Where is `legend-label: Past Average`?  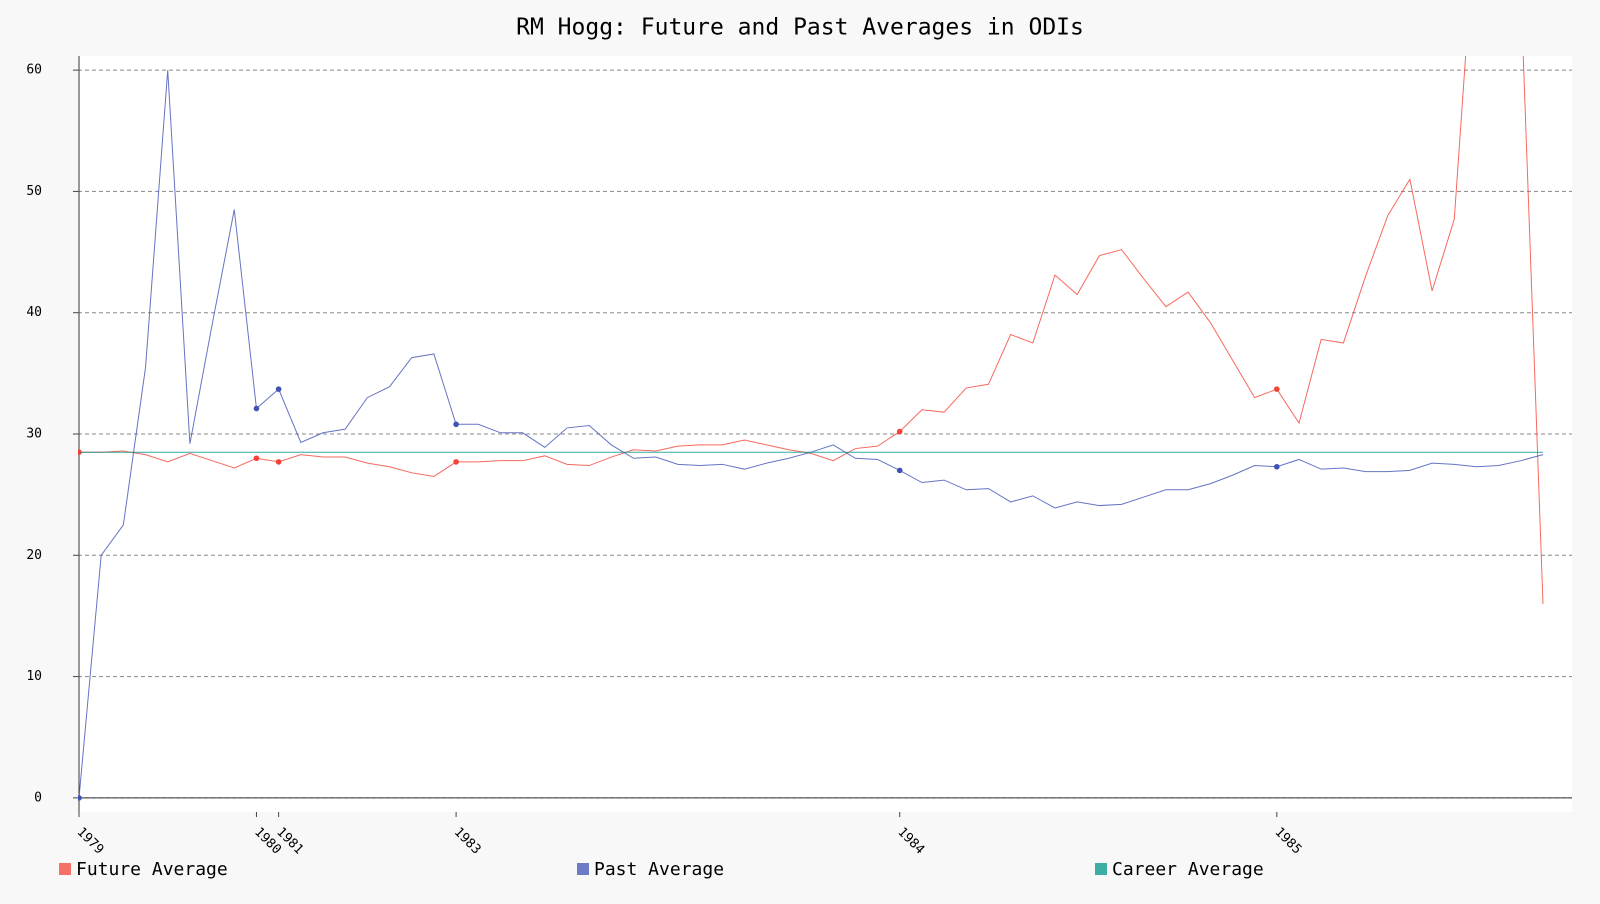
legend-label: Past Average is located at coordinates (659, 869).